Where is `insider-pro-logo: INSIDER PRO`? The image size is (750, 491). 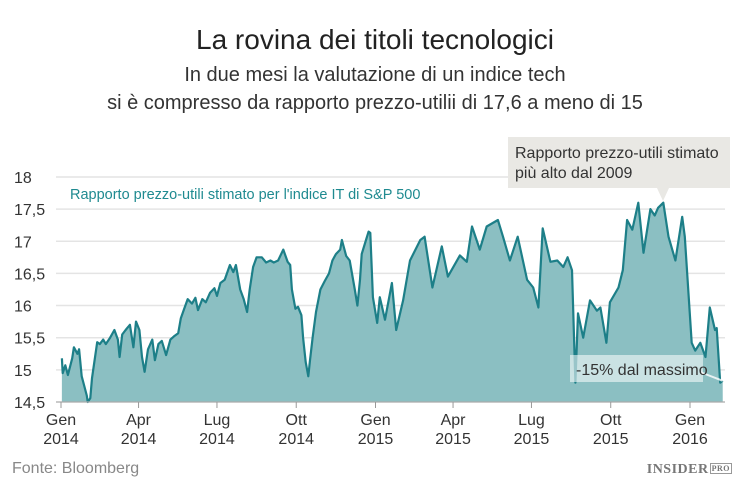 insider-pro-logo: INSIDER PRO is located at coordinates (689, 470).